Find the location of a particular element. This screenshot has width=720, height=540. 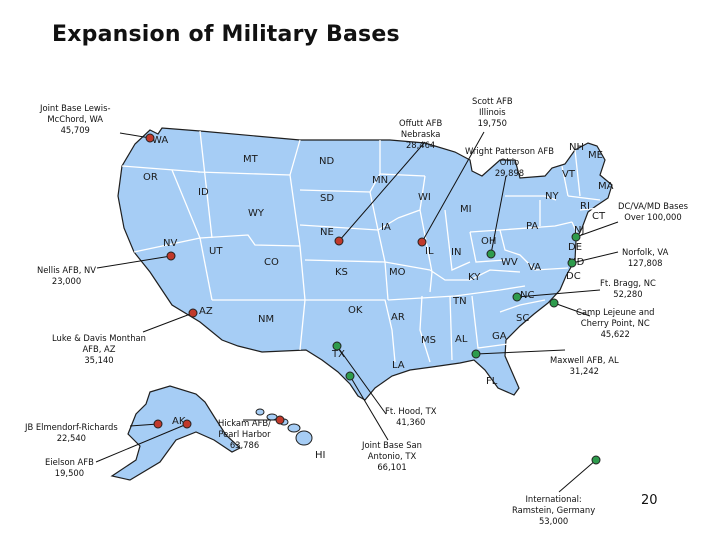

label-elmendorf: JB Elmendorf-Richards 22,540 is located at coordinates (71, 432).